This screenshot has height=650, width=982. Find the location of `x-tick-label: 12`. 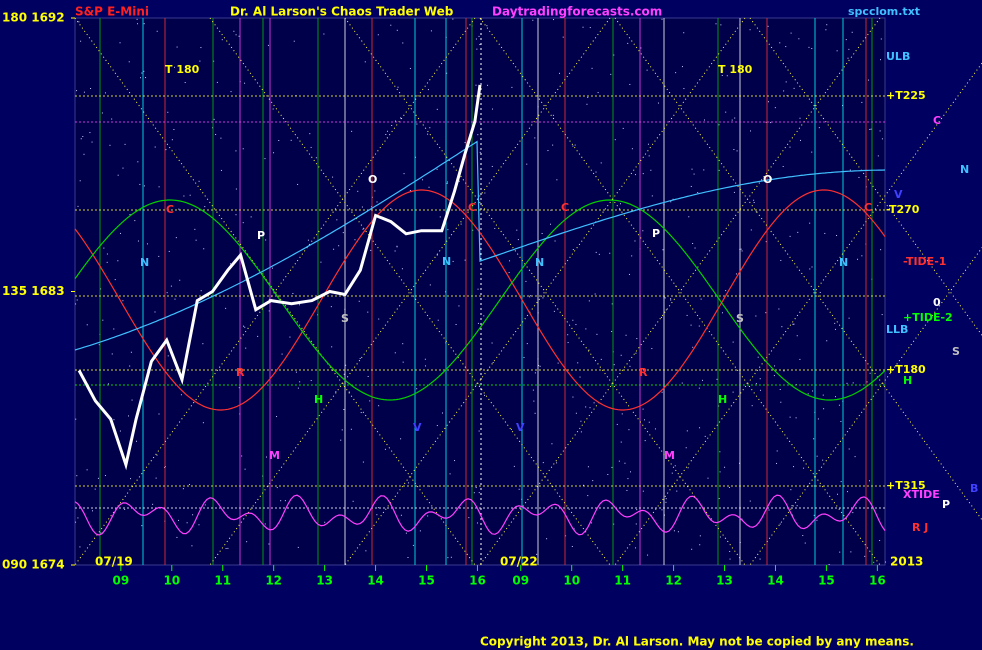

x-tick-label: 12 is located at coordinates (673, 581).